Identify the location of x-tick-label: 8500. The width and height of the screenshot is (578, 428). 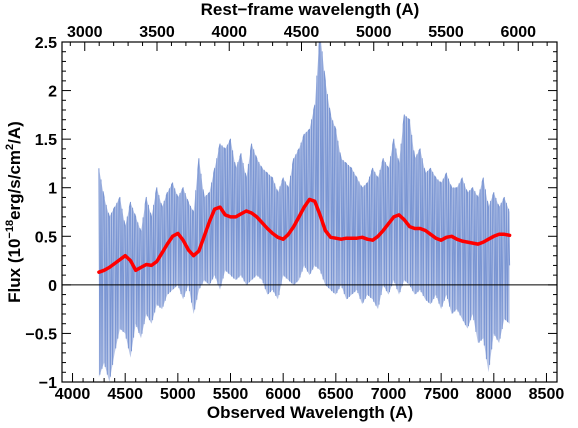
(547, 394).